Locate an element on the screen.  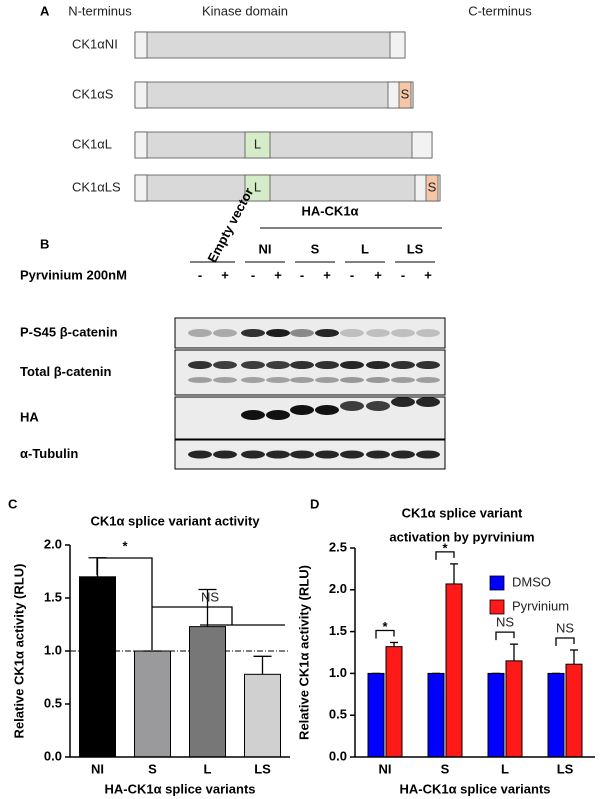
y-tick-label: 0.0 is located at coordinates (53, 755).